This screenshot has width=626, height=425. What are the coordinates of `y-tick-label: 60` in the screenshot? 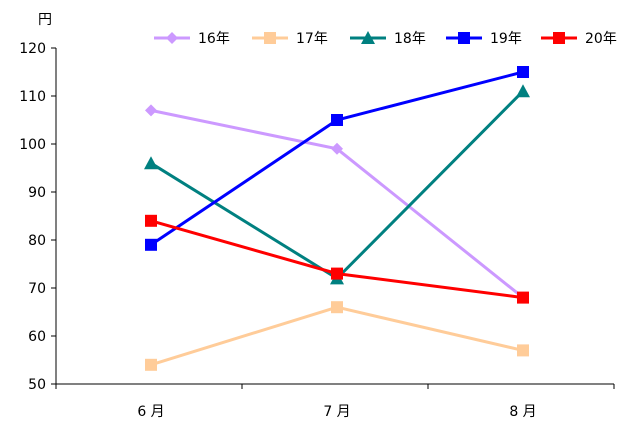 It's located at (37, 337).